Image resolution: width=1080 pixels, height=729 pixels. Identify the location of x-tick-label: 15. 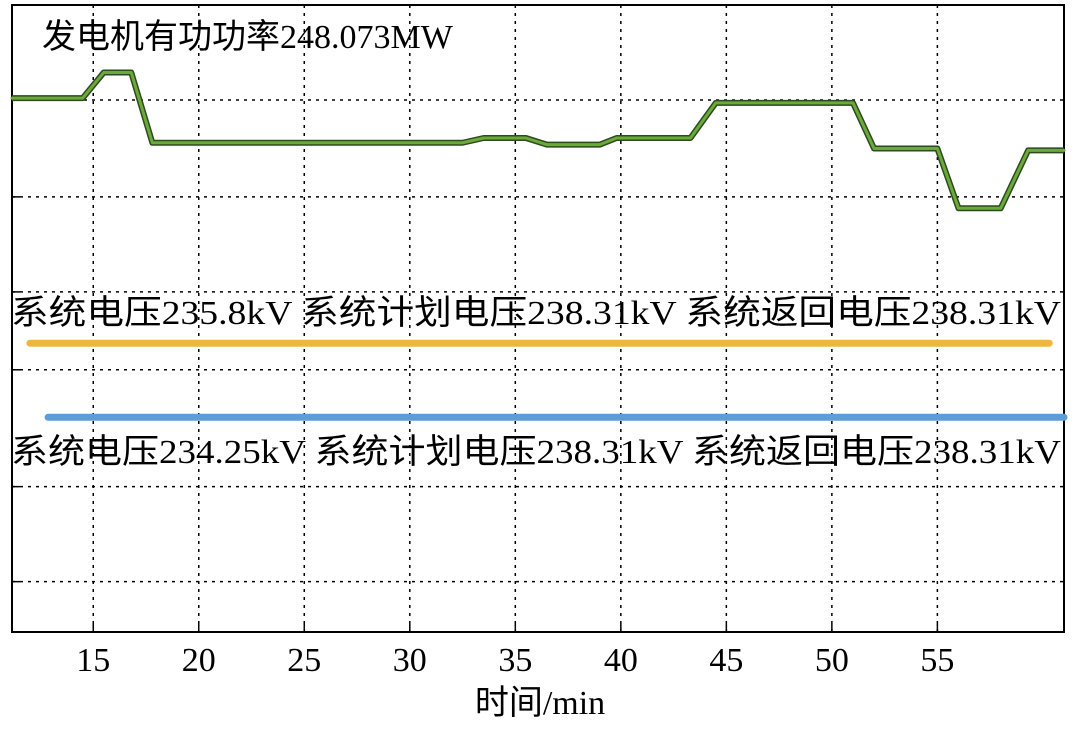
(93, 660).